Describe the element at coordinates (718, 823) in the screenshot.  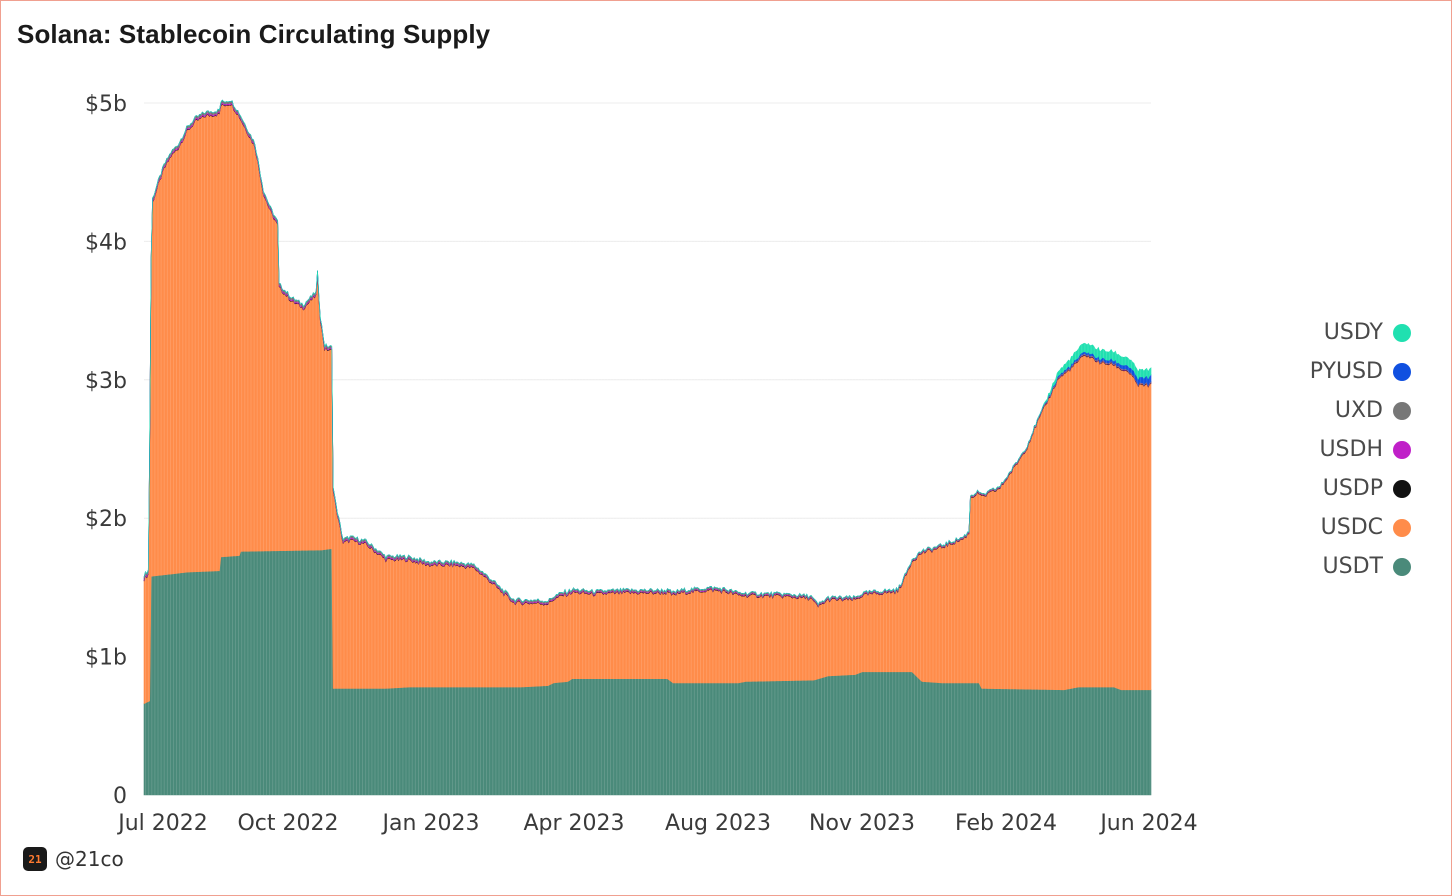
I see `x-tick-label: Aug 2023` at that location.